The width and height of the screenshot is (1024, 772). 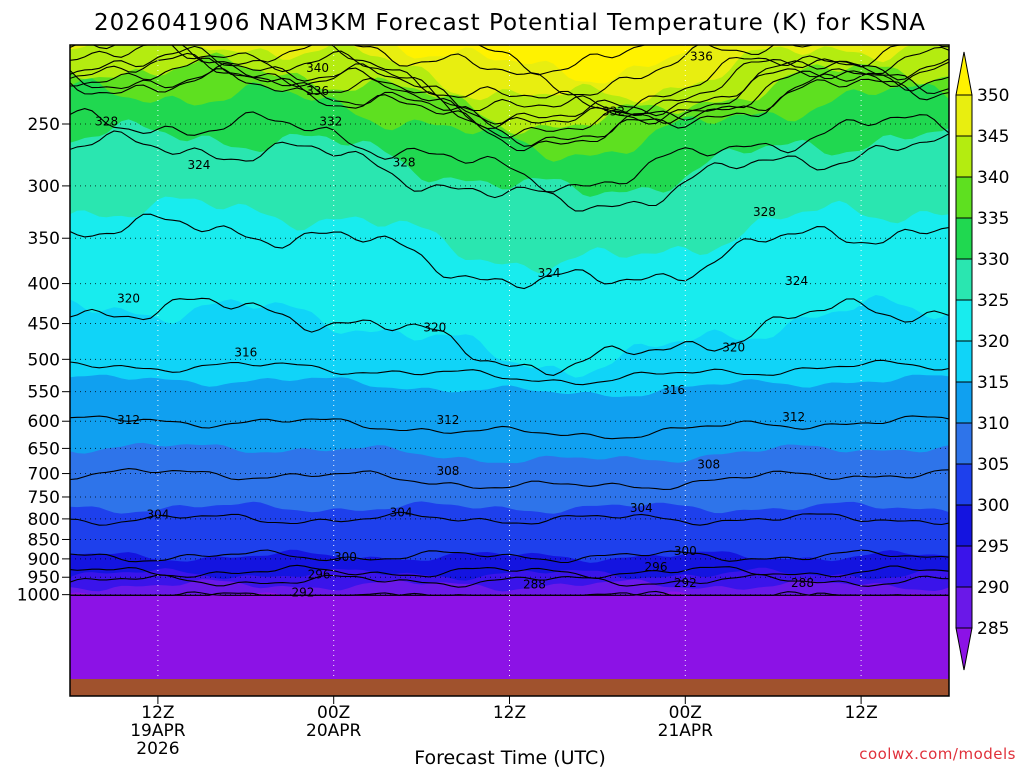 I want to click on contour-337-extra, so click(x=509, y=104).